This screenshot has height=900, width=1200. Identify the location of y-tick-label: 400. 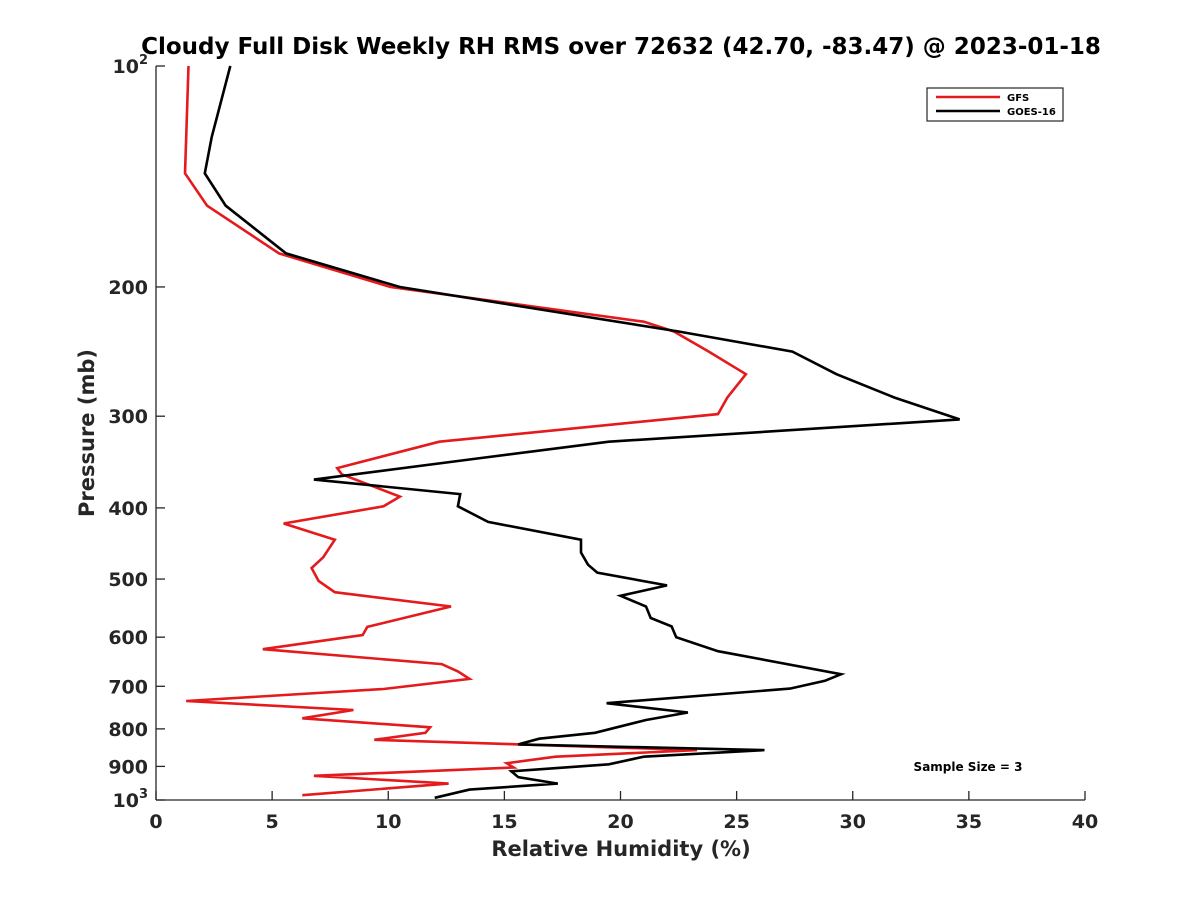
(128, 509).